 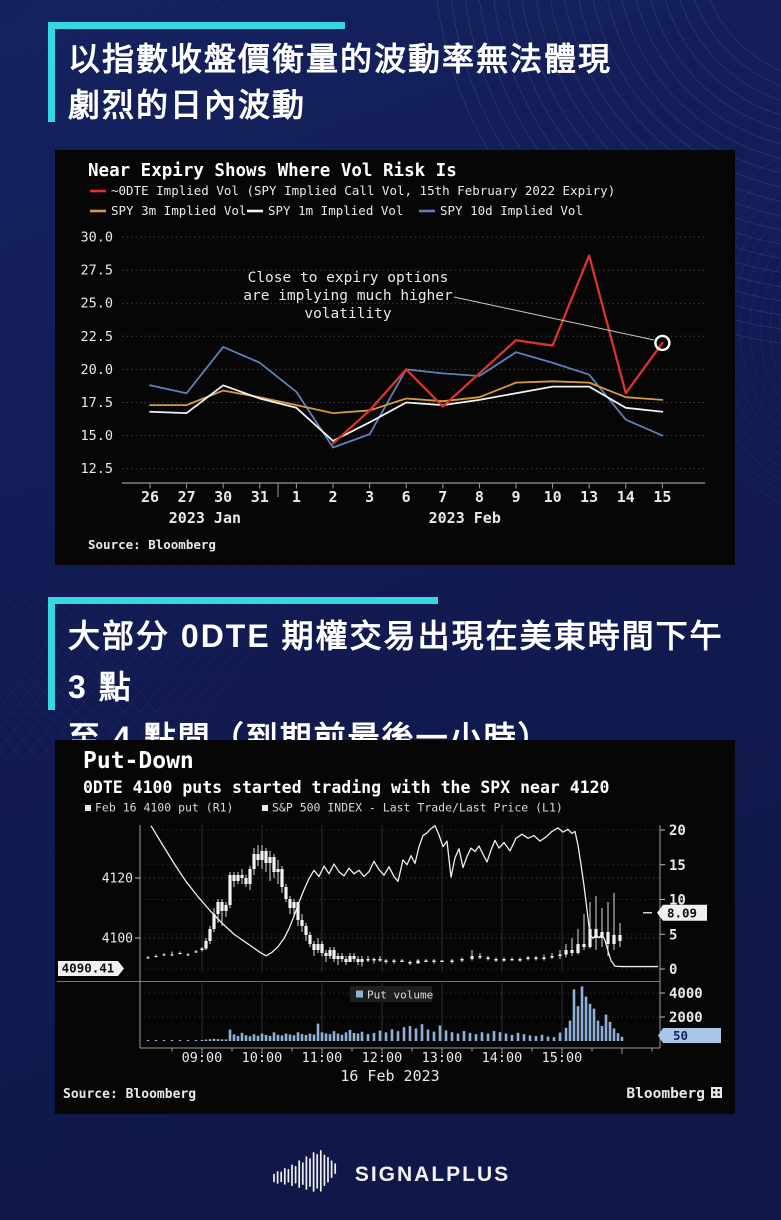 I want to click on svg-text: 5, so click(x=673, y=935).